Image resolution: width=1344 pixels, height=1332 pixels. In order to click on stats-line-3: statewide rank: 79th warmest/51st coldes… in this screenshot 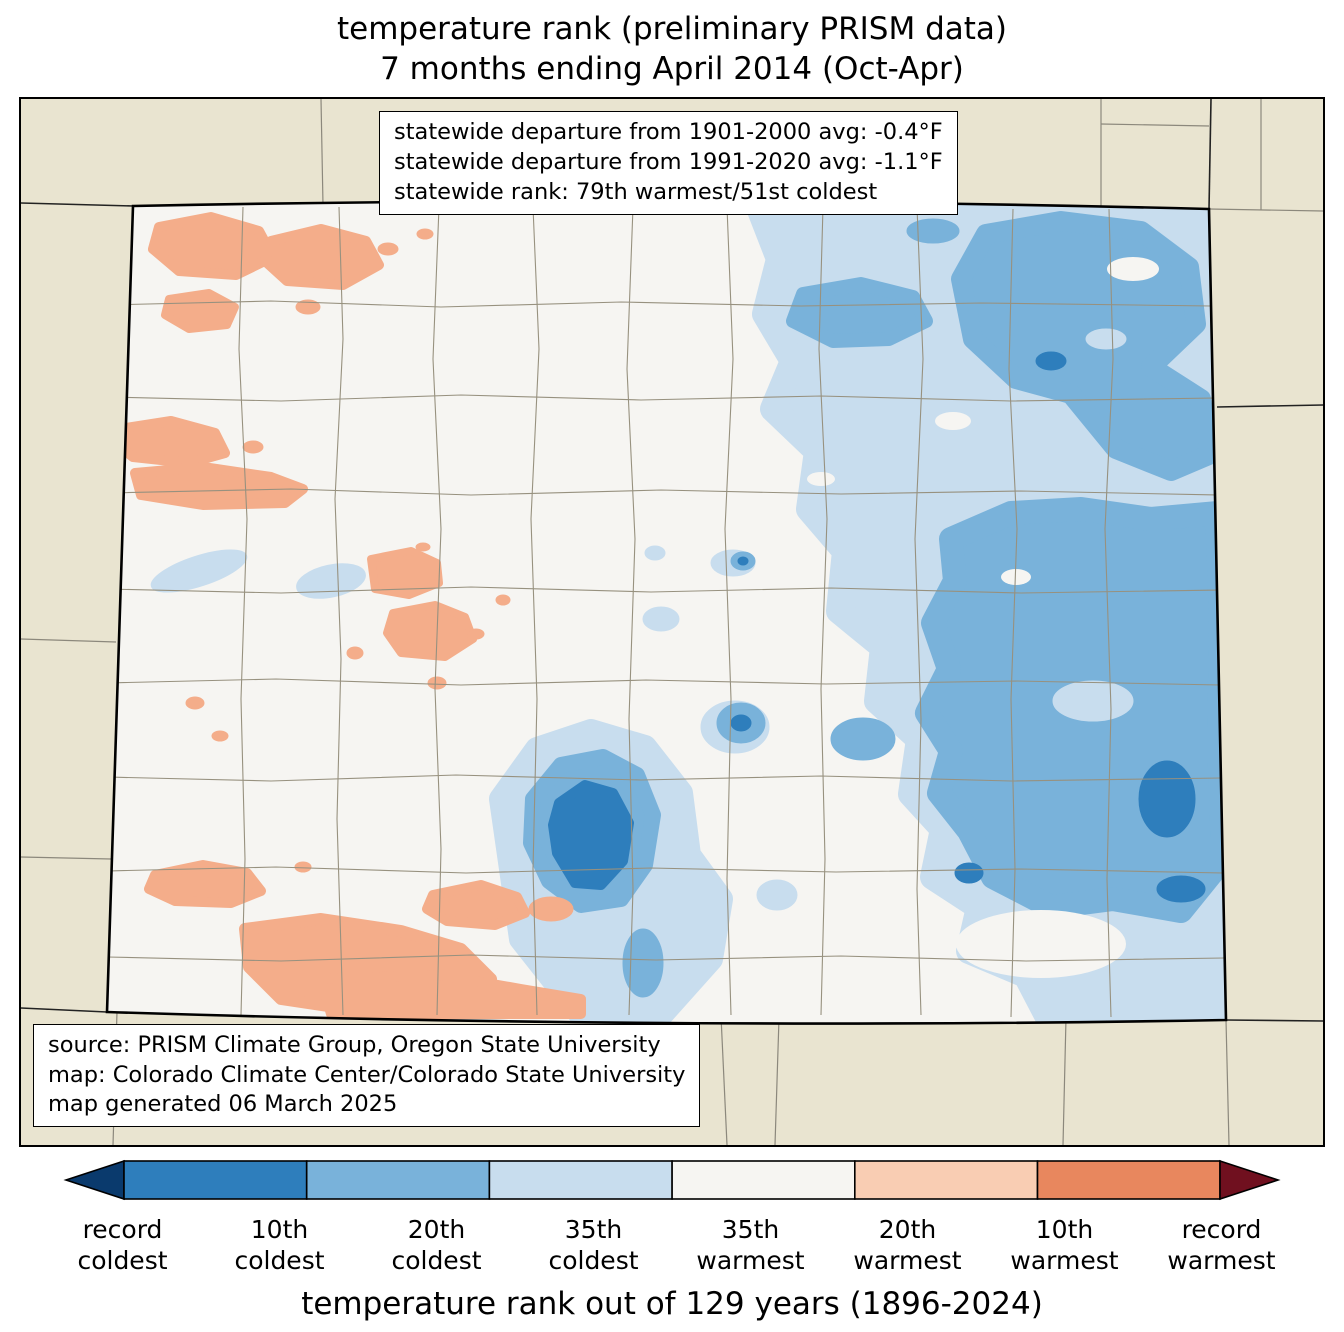, I will do `click(636, 192)`.